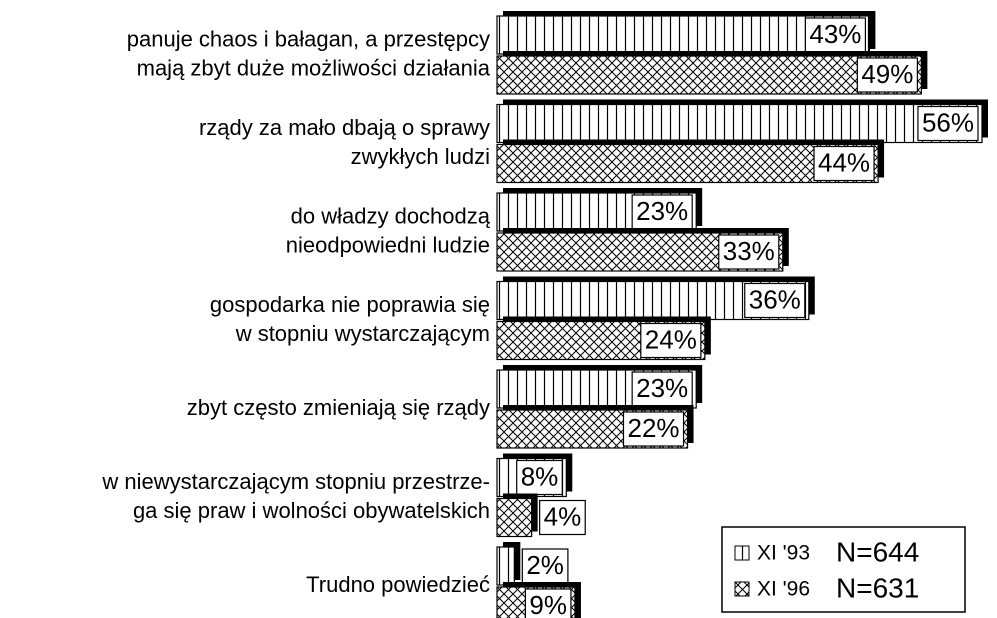 The height and width of the screenshot is (618, 997). I want to click on value-label: 43%, so click(835, 34).